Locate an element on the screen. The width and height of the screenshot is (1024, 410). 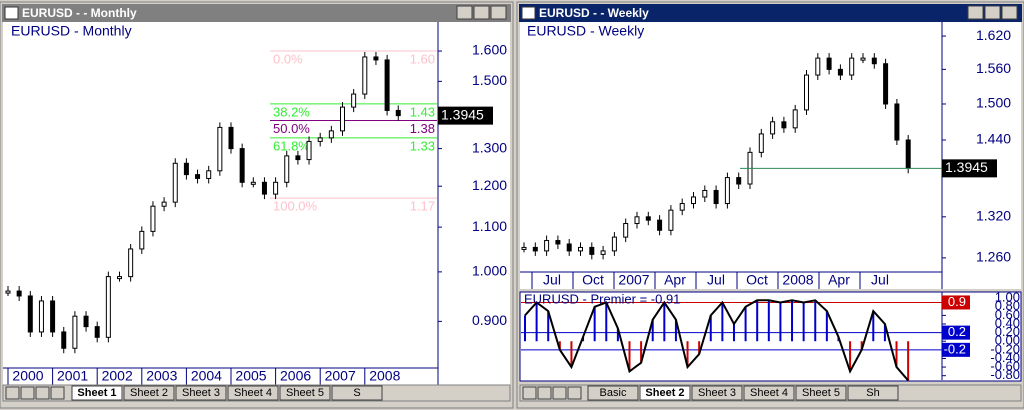
y-tick-label: 1.560 is located at coordinates (993, 68).